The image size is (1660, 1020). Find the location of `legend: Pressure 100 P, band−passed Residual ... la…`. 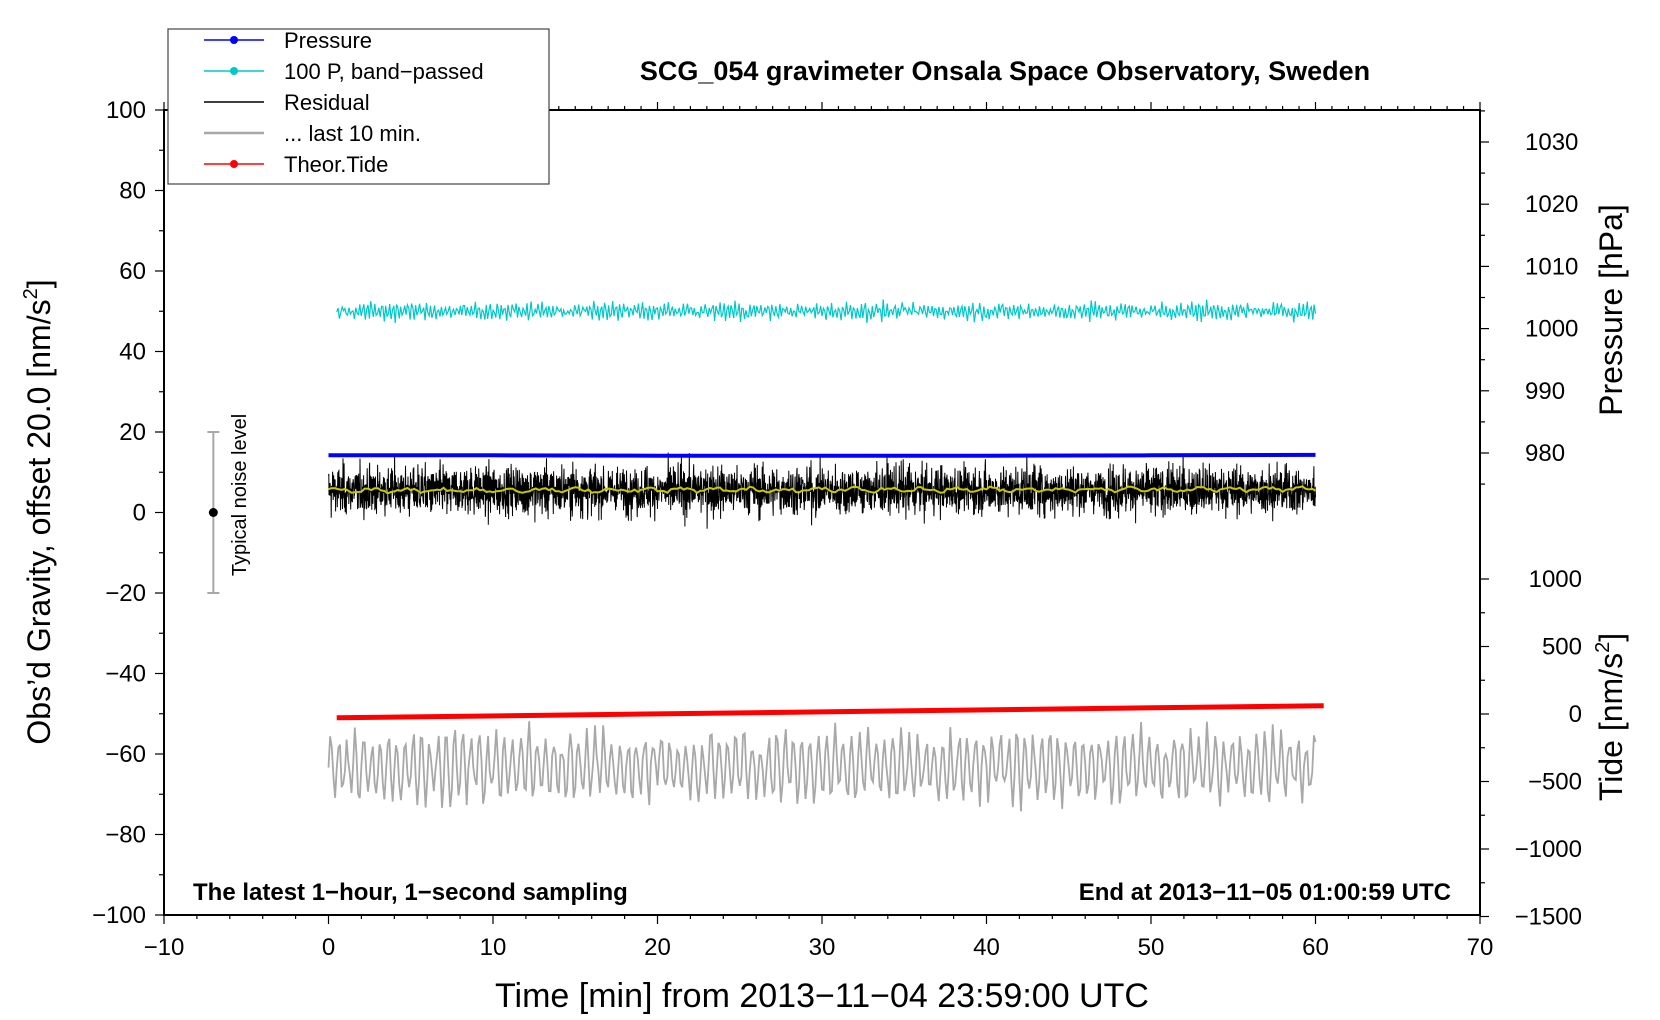

legend: Pressure 100 P, band−passed Residual ... la… is located at coordinates (358, 106).